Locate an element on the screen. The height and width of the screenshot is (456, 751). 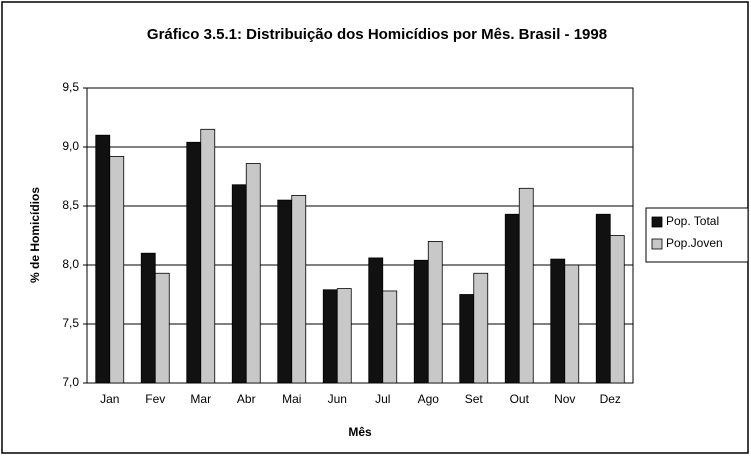
x-tick-label: Fev is located at coordinates (155, 399).